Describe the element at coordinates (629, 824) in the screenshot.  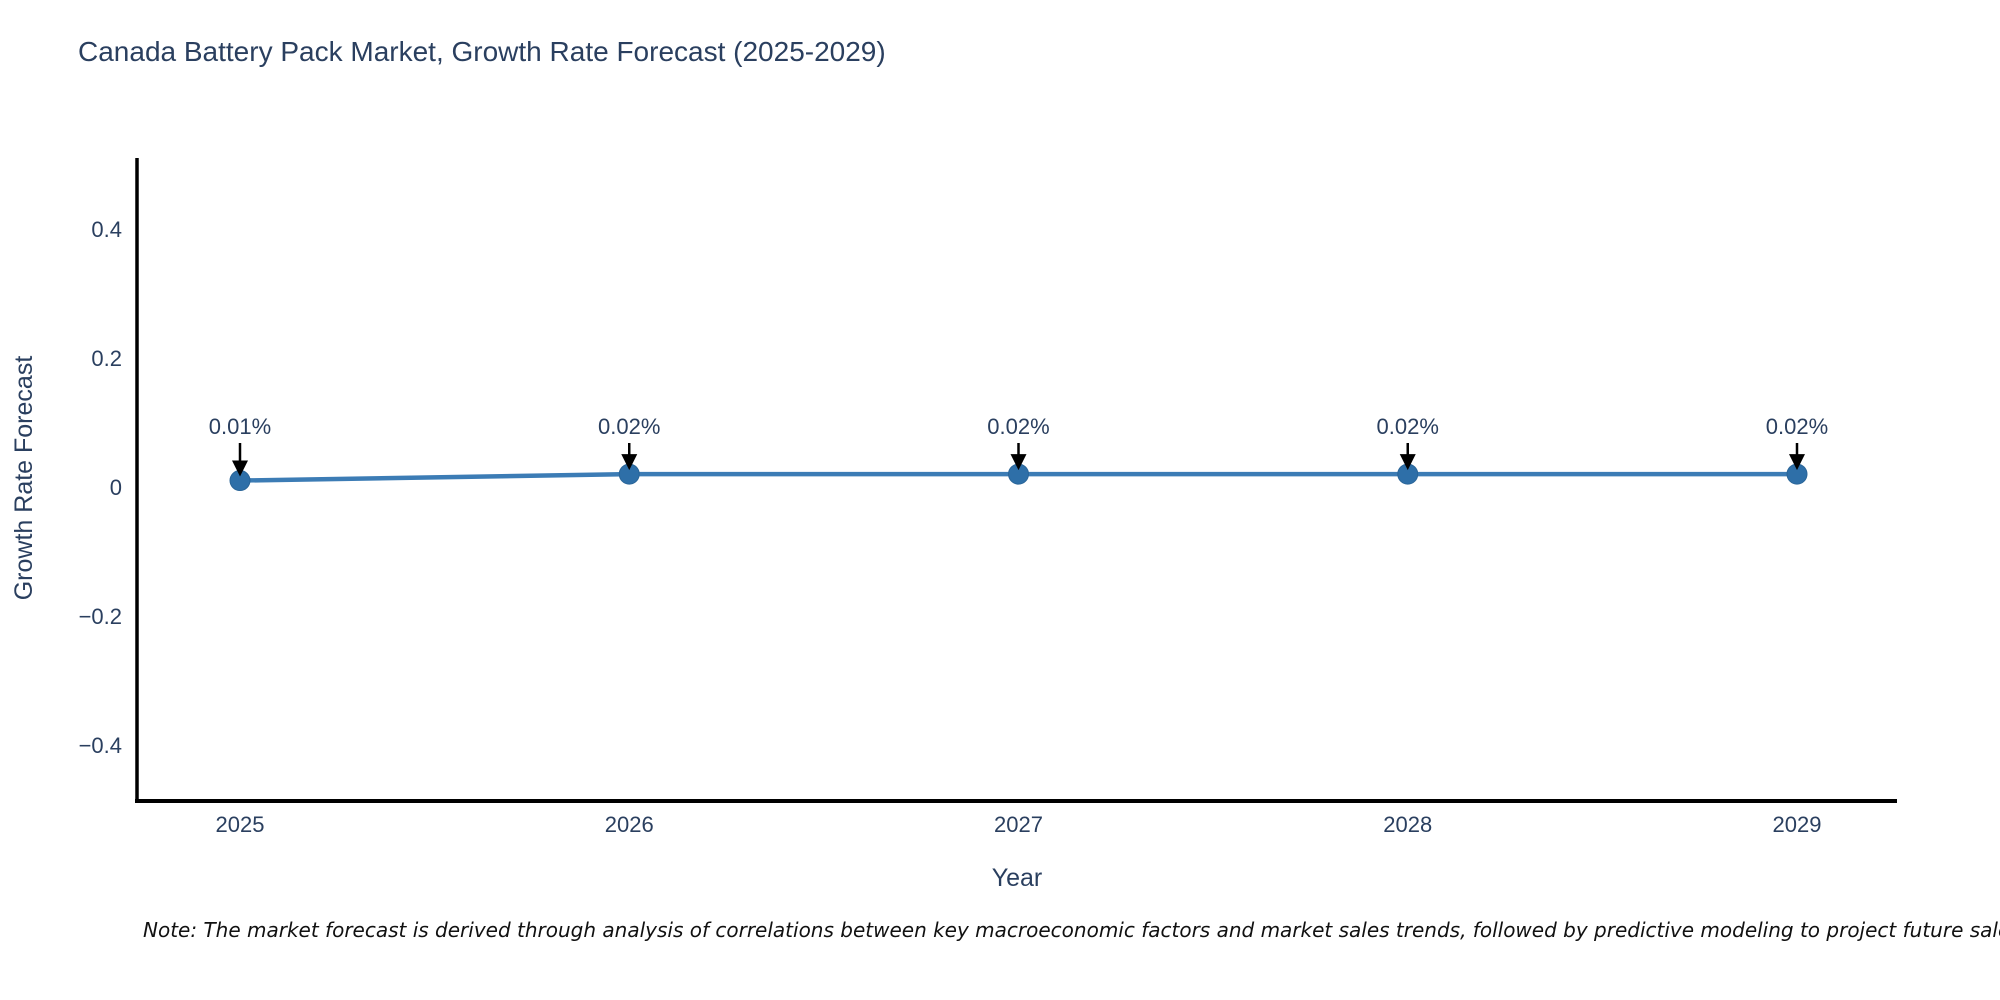
I see `x-tick-label: 2026` at that location.